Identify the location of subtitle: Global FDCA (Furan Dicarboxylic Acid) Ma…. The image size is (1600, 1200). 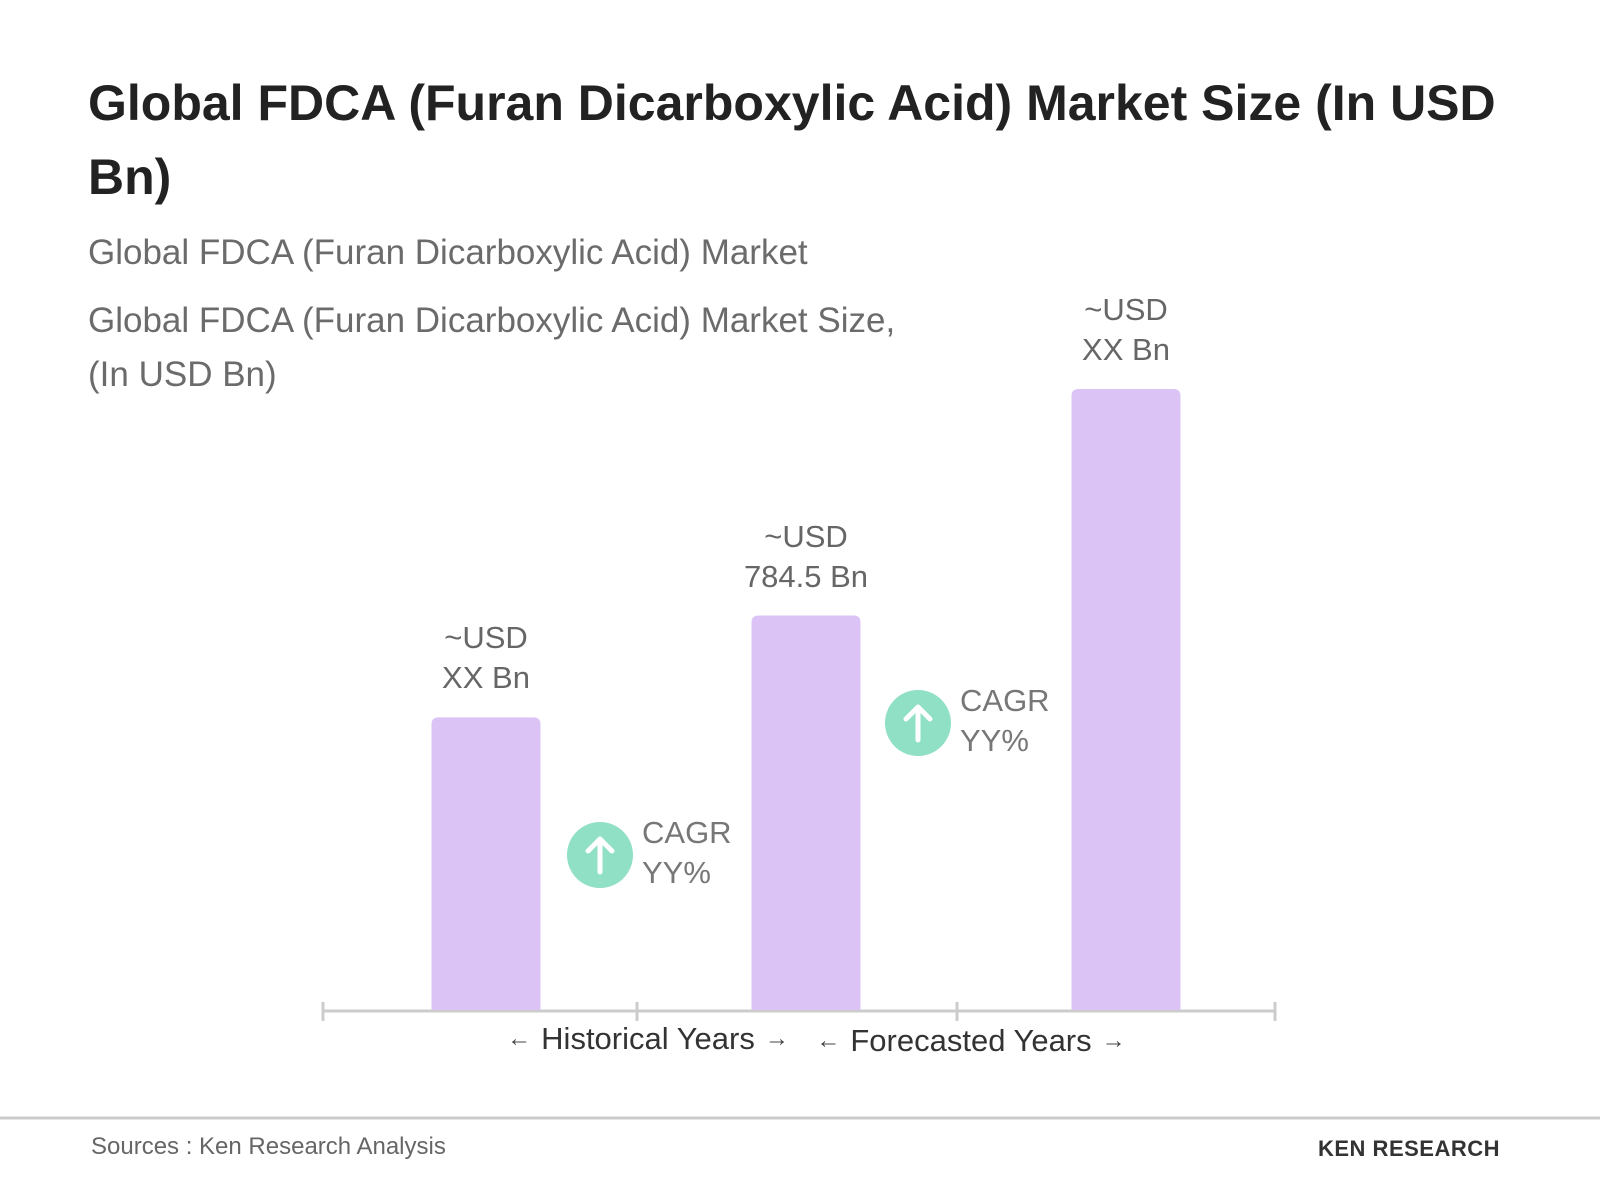
(448, 252).